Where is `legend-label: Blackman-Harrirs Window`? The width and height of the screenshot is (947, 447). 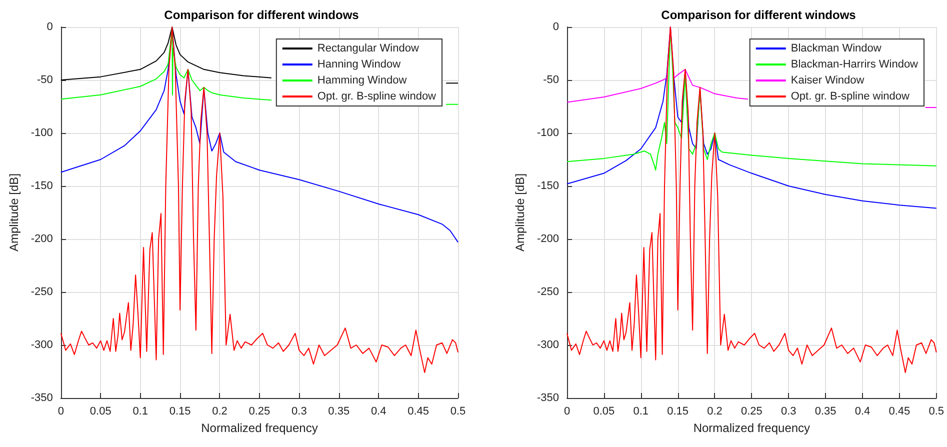
legend-label: Blackman-Harrirs Window is located at coordinates (854, 64).